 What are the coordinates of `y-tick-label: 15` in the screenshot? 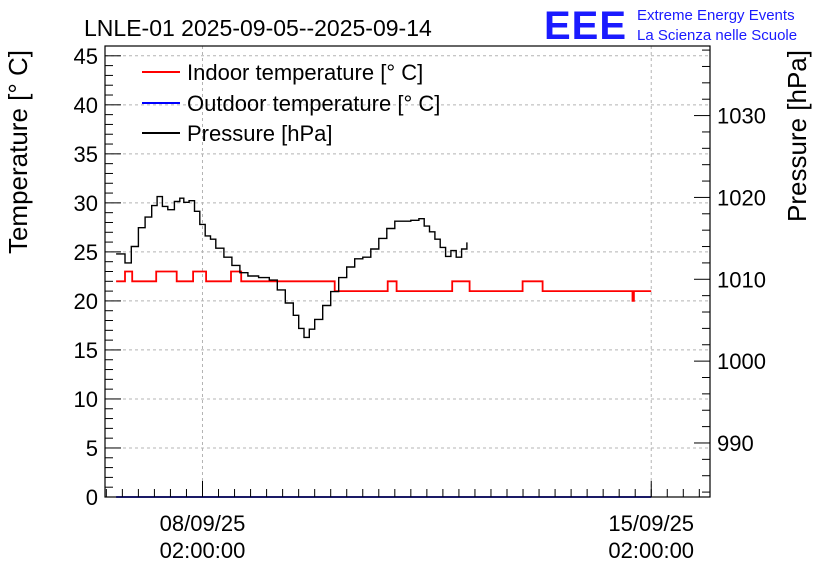 It's located at (86, 350).